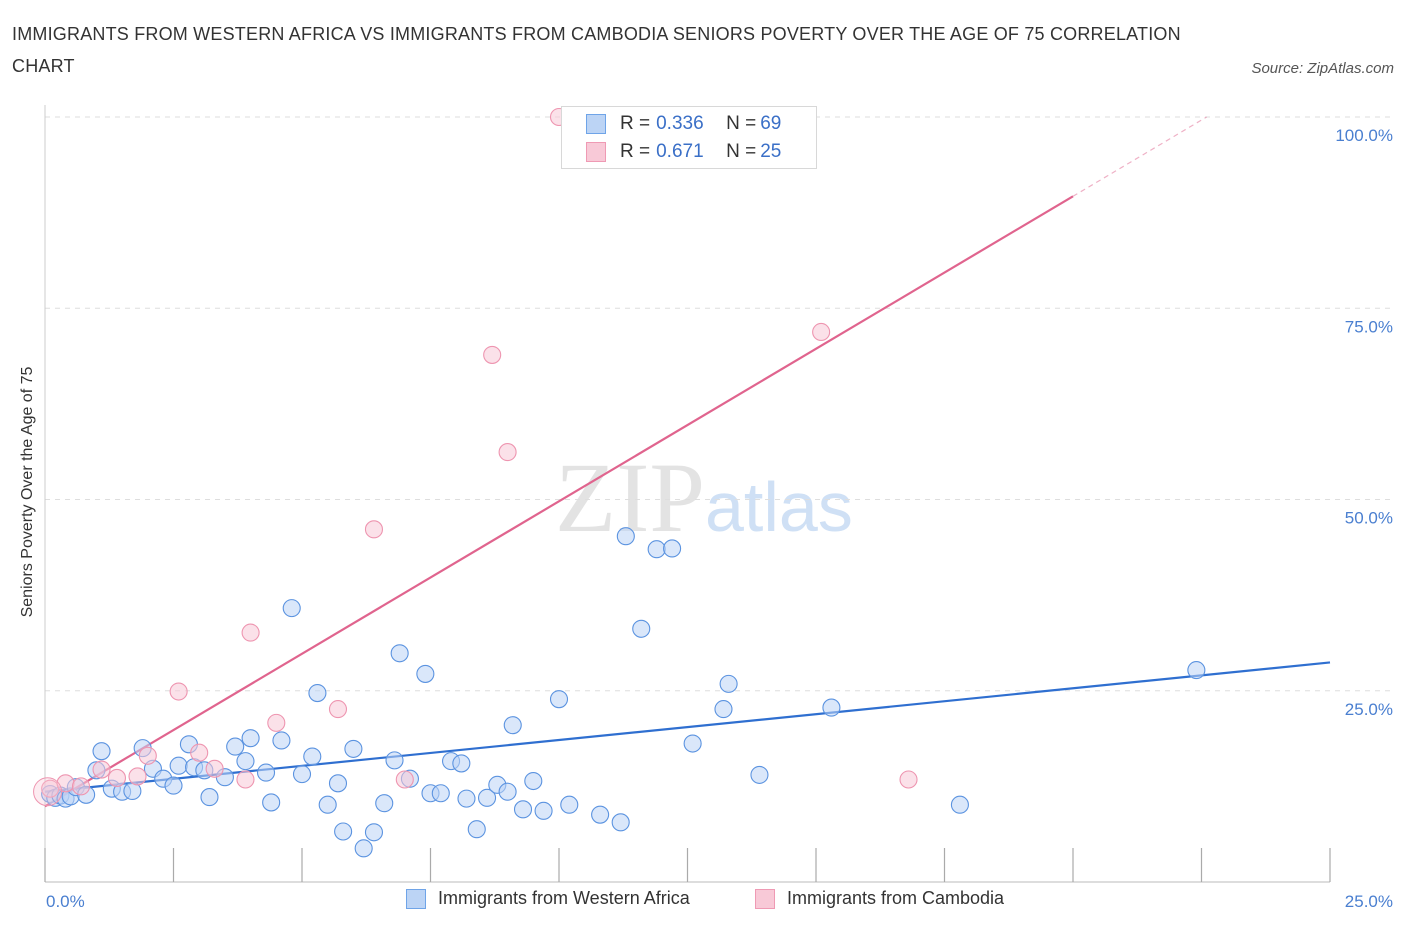 This screenshot has width=1406, height=930. I want to click on bottom-legend-label: Immigrants from Western Africa, so click(564, 898).